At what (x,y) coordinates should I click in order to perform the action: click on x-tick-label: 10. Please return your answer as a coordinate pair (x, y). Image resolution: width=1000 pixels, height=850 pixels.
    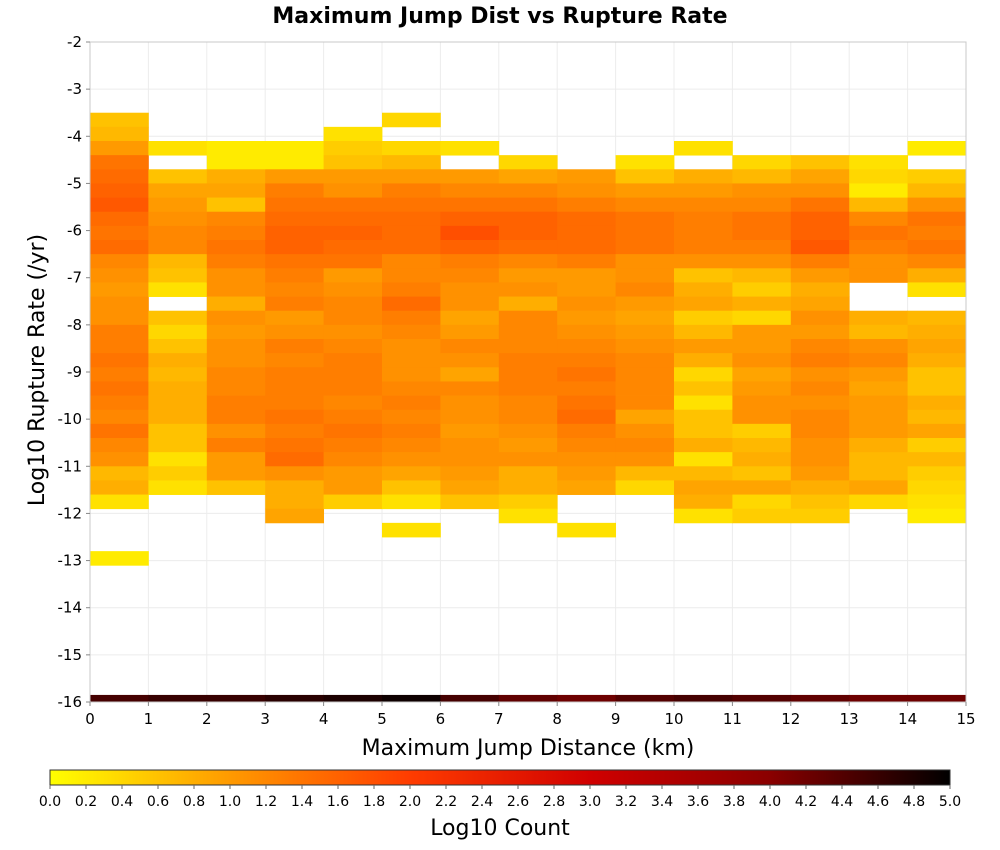
    Looking at the image, I should click on (673, 719).